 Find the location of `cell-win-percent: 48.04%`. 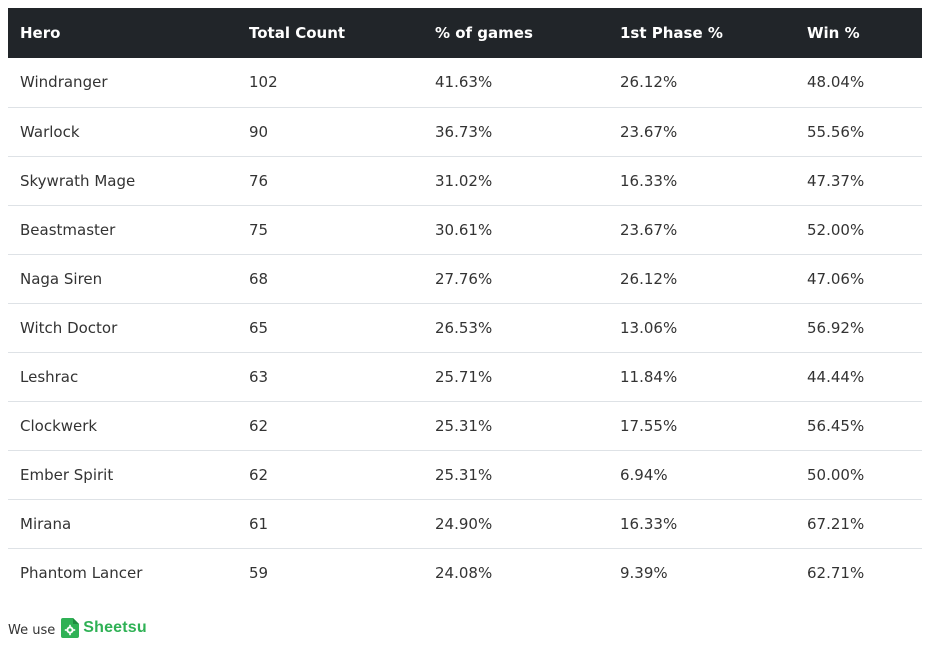

cell-win-percent: 48.04% is located at coordinates (836, 82).